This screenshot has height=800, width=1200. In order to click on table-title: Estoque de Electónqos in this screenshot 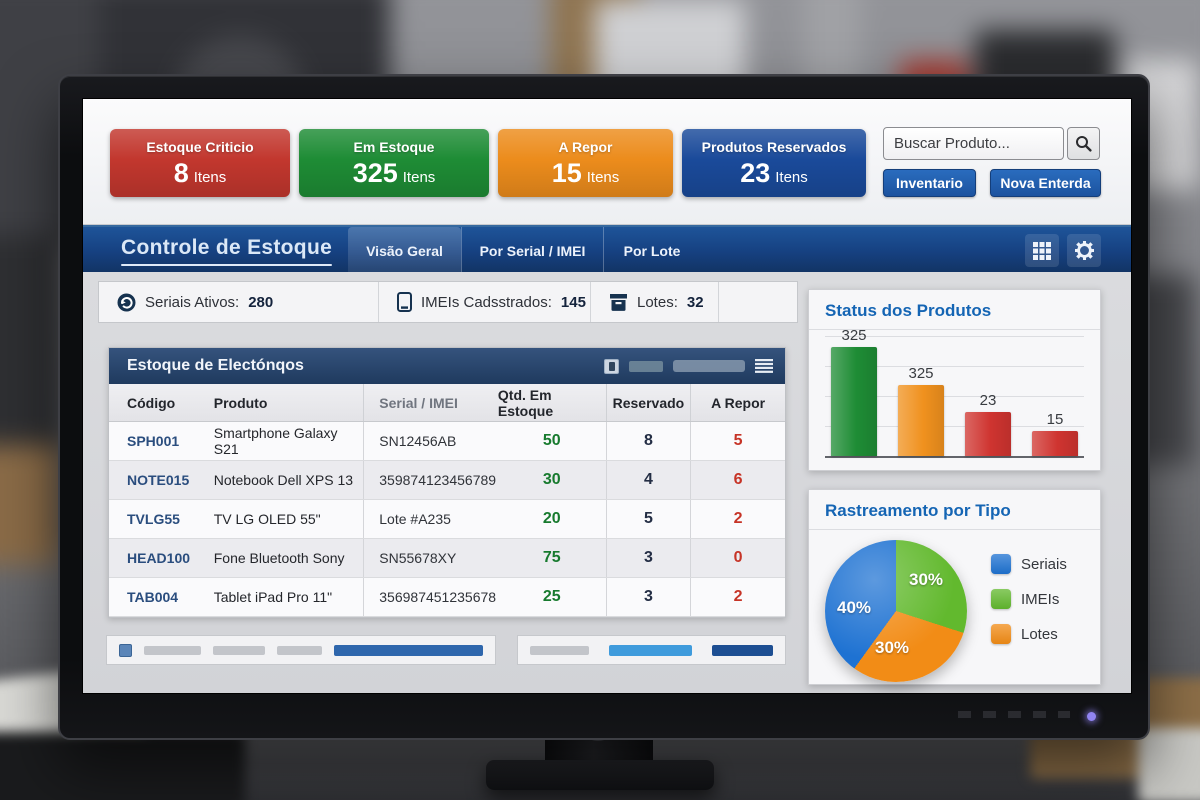, I will do `click(215, 365)`.